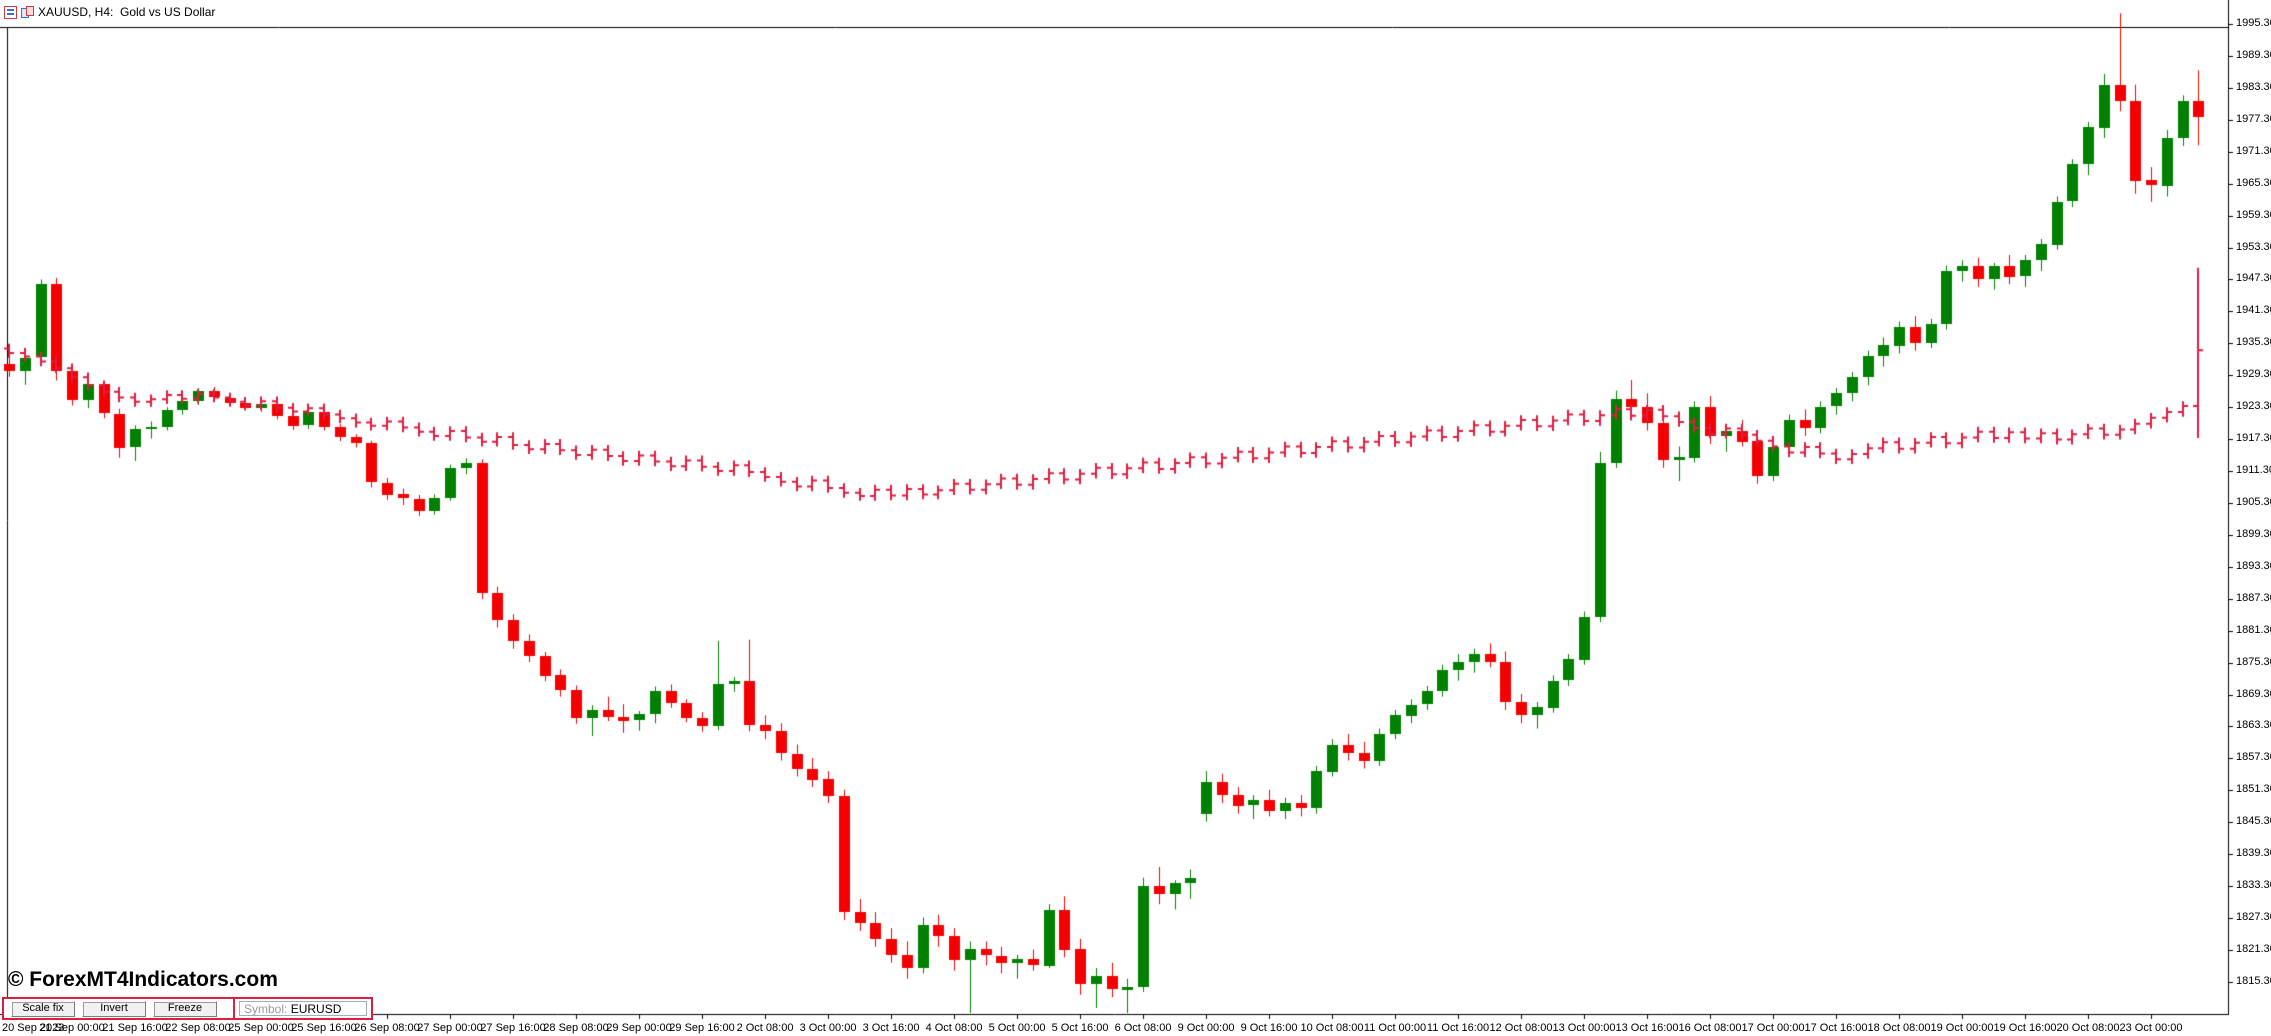 This screenshot has height=1036, width=2271. I want to click on time-axis-label: 5 Oct 00:00, so click(1017, 1028).